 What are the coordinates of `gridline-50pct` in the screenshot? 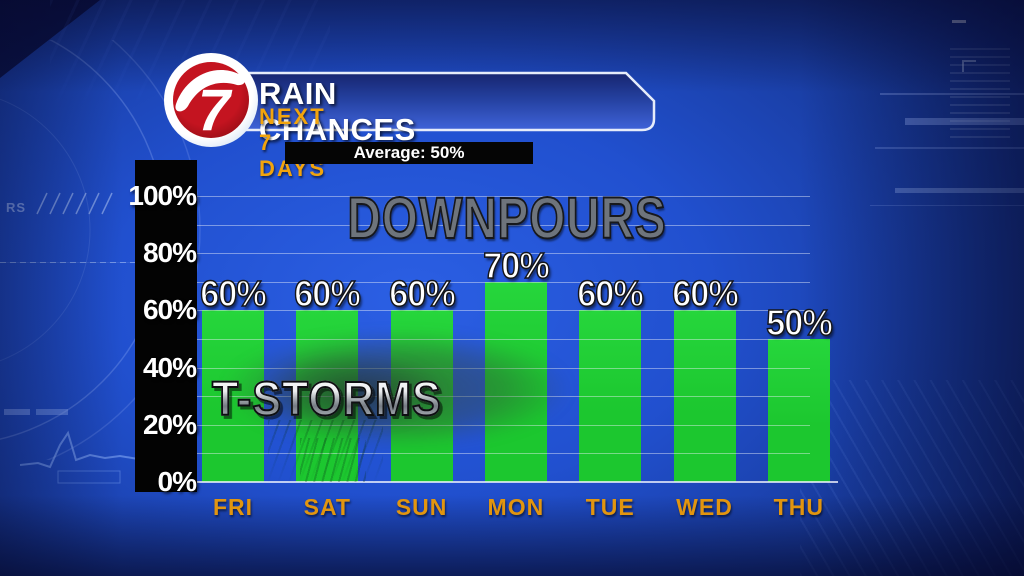 It's located at (503, 339).